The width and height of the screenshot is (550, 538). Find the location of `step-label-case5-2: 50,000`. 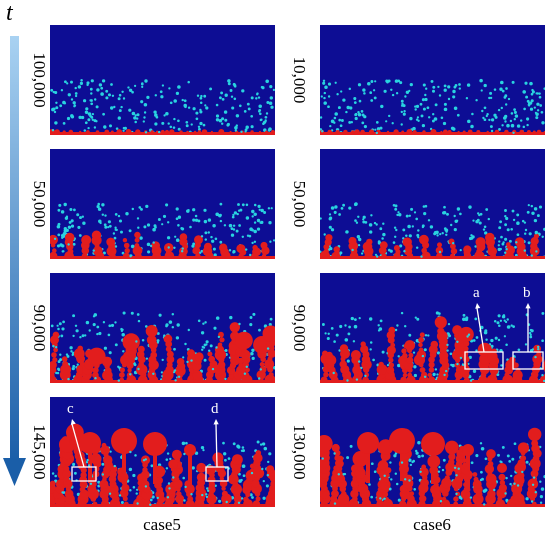

step-label-case5-2: 50,000 is located at coordinates (39, 204).